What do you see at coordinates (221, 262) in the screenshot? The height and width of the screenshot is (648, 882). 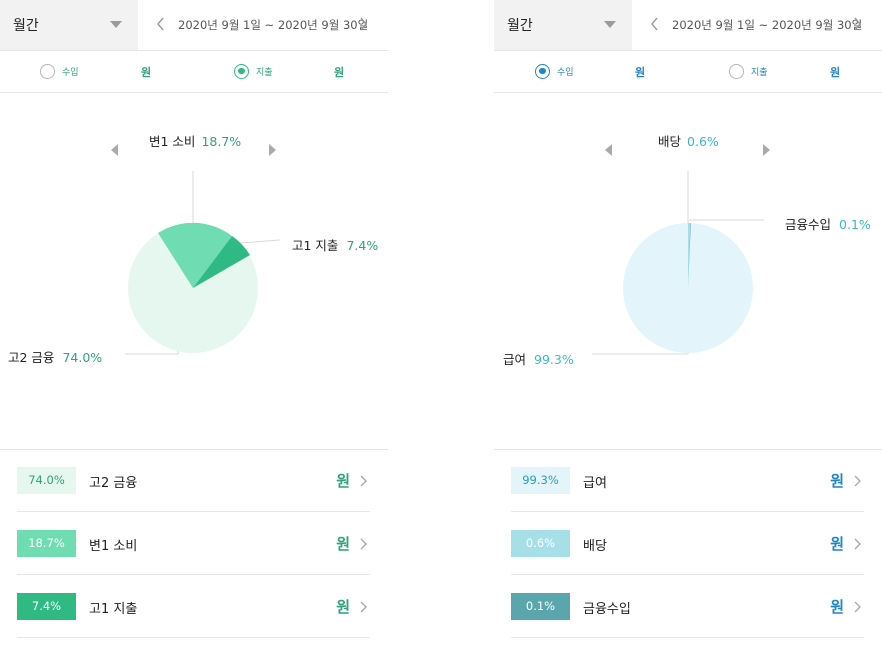 I see `slice-spending` at bounding box center [221, 262].